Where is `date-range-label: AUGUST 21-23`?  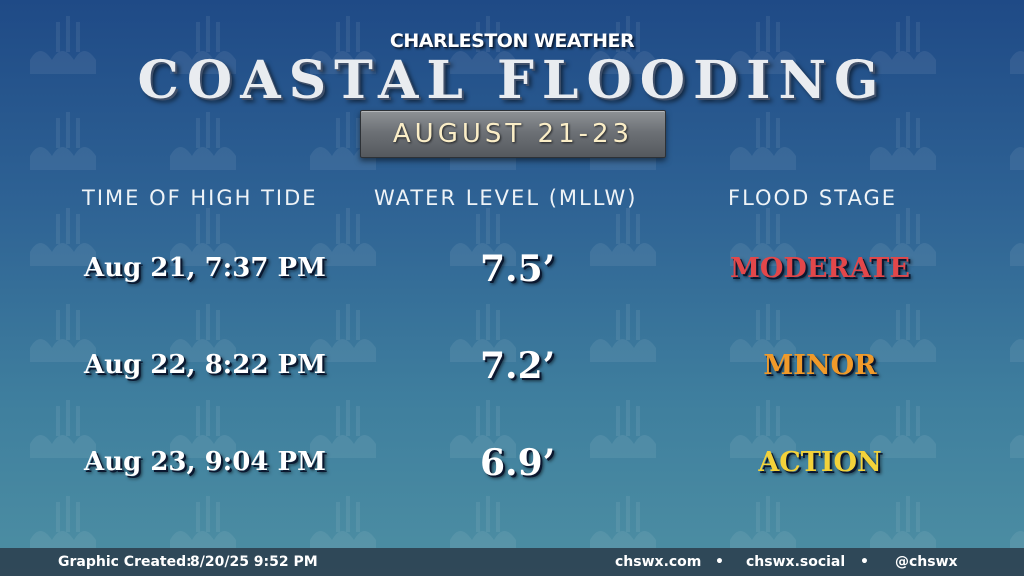 date-range-label: AUGUST 21-23 is located at coordinates (513, 134).